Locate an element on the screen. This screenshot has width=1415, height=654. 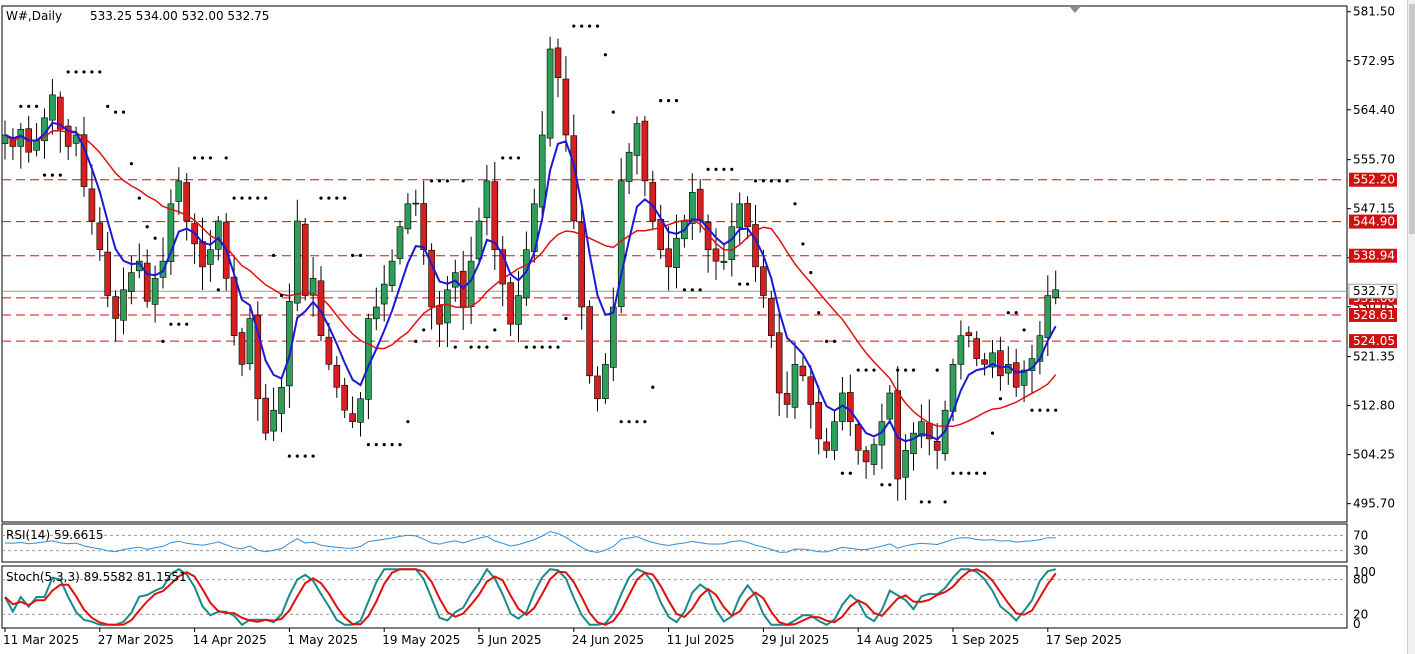
x-tick-label: 11 Jul 2025 is located at coordinates (701, 640).